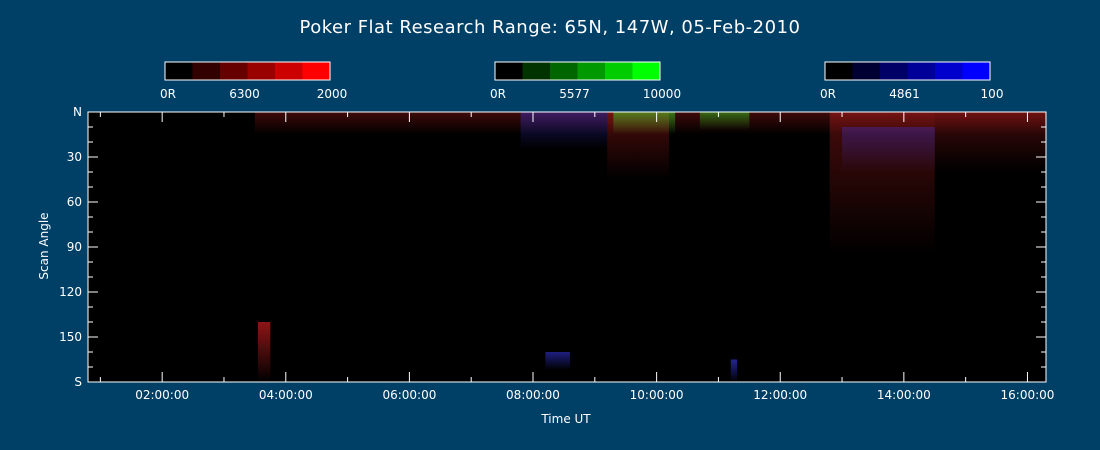 The width and height of the screenshot is (1100, 450). What do you see at coordinates (74, 247) in the screenshot?
I see `y-tick-label: 90` at bounding box center [74, 247].